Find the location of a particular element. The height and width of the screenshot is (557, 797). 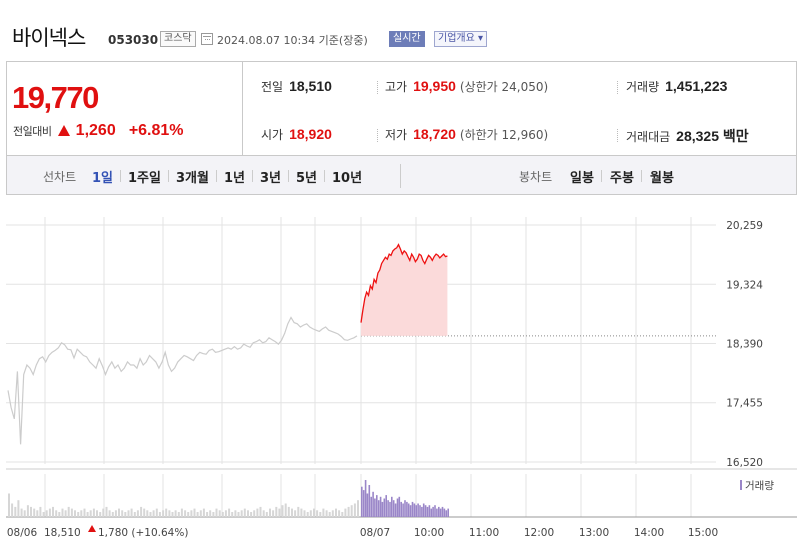

upper-limit: (상한가 24,050) is located at coordinates (504, 87).